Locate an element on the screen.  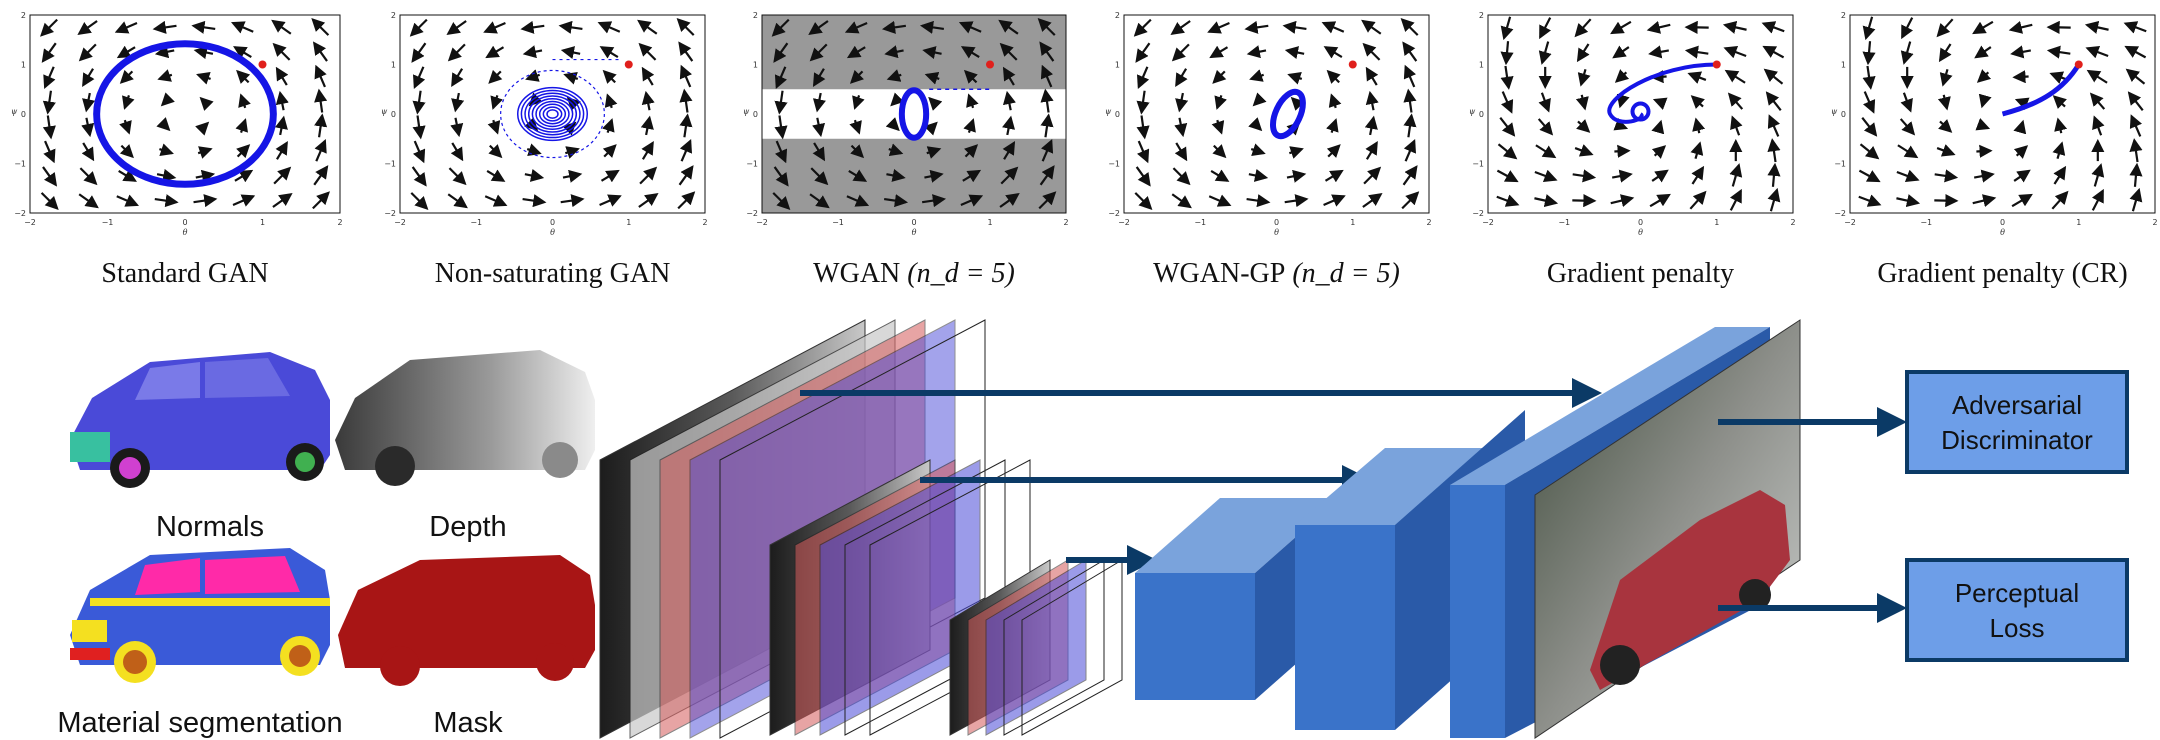
y-tick: 2 is located at coordinates (1481, 15).